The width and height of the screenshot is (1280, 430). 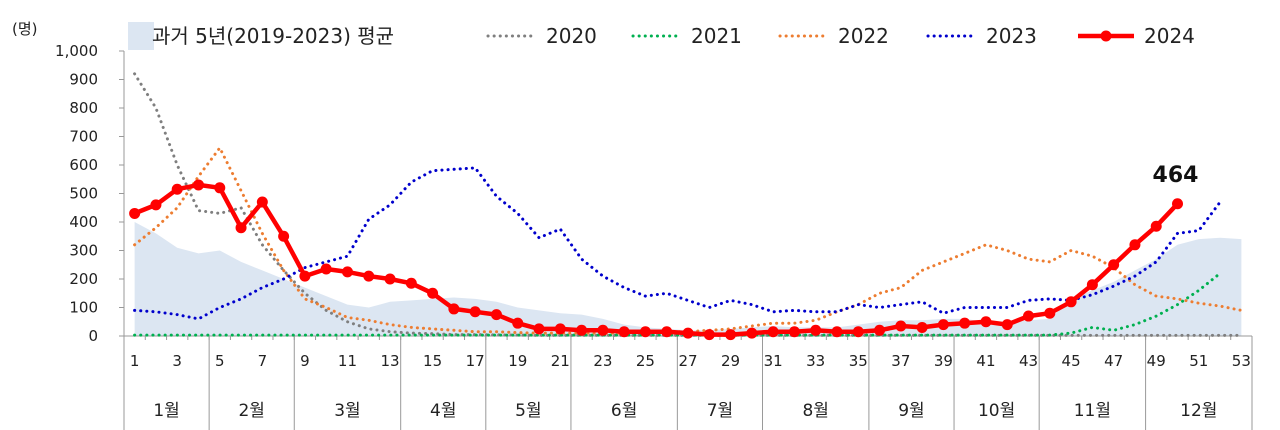 I want to click on month-label: 12월, so click(x=1198, y=411).